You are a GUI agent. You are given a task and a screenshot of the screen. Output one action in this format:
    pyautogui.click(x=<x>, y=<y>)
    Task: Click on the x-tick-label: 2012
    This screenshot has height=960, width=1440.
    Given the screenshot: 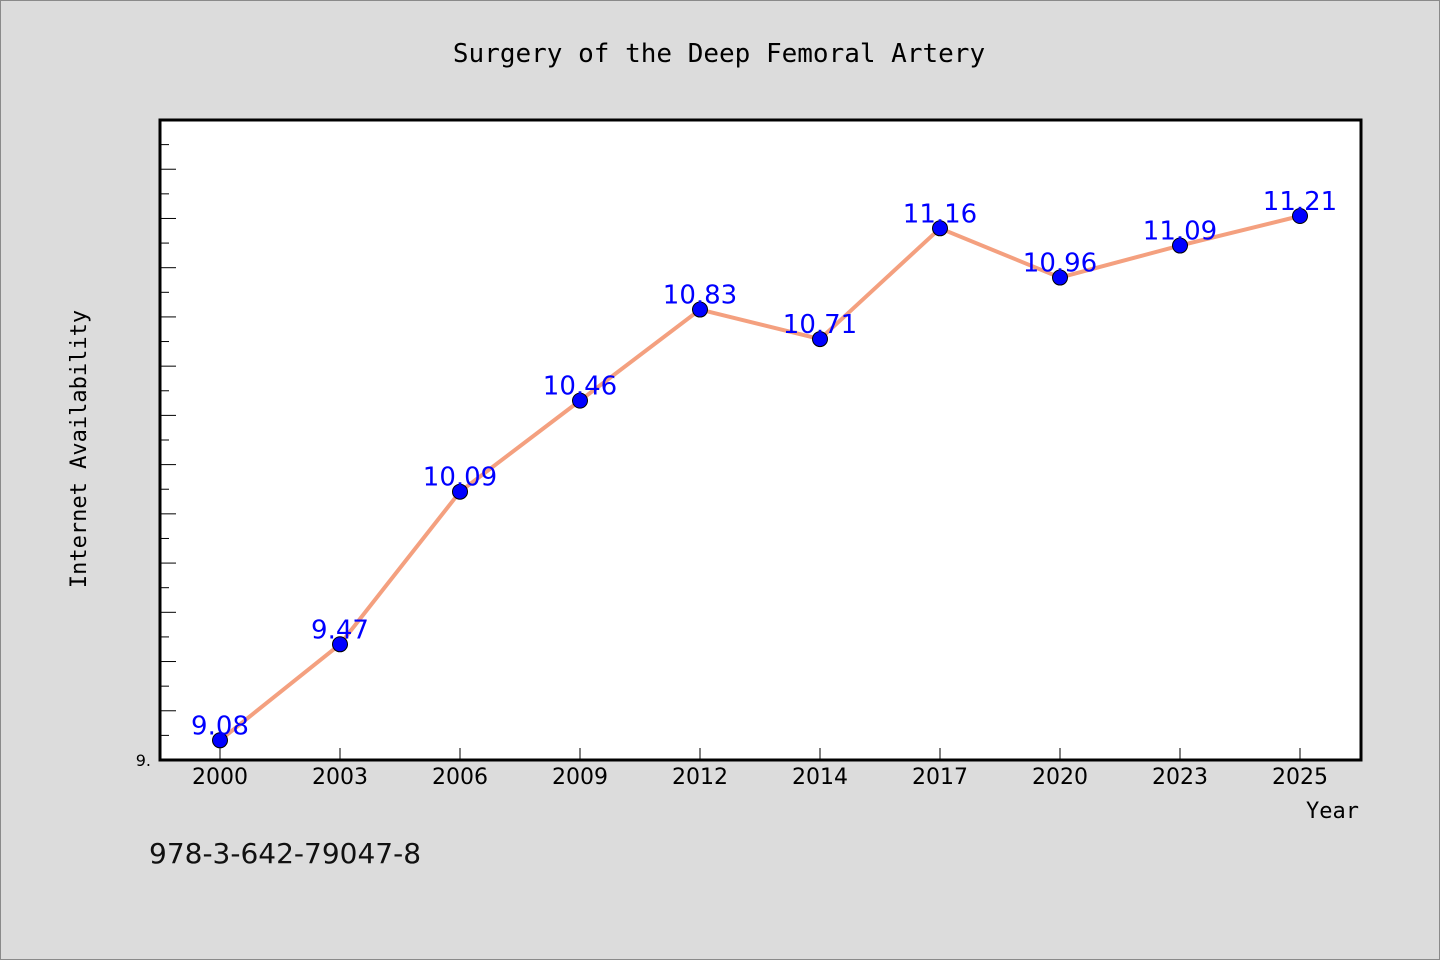 What is the action you would take?
    pyautogui.click(x=700, y=777)
    